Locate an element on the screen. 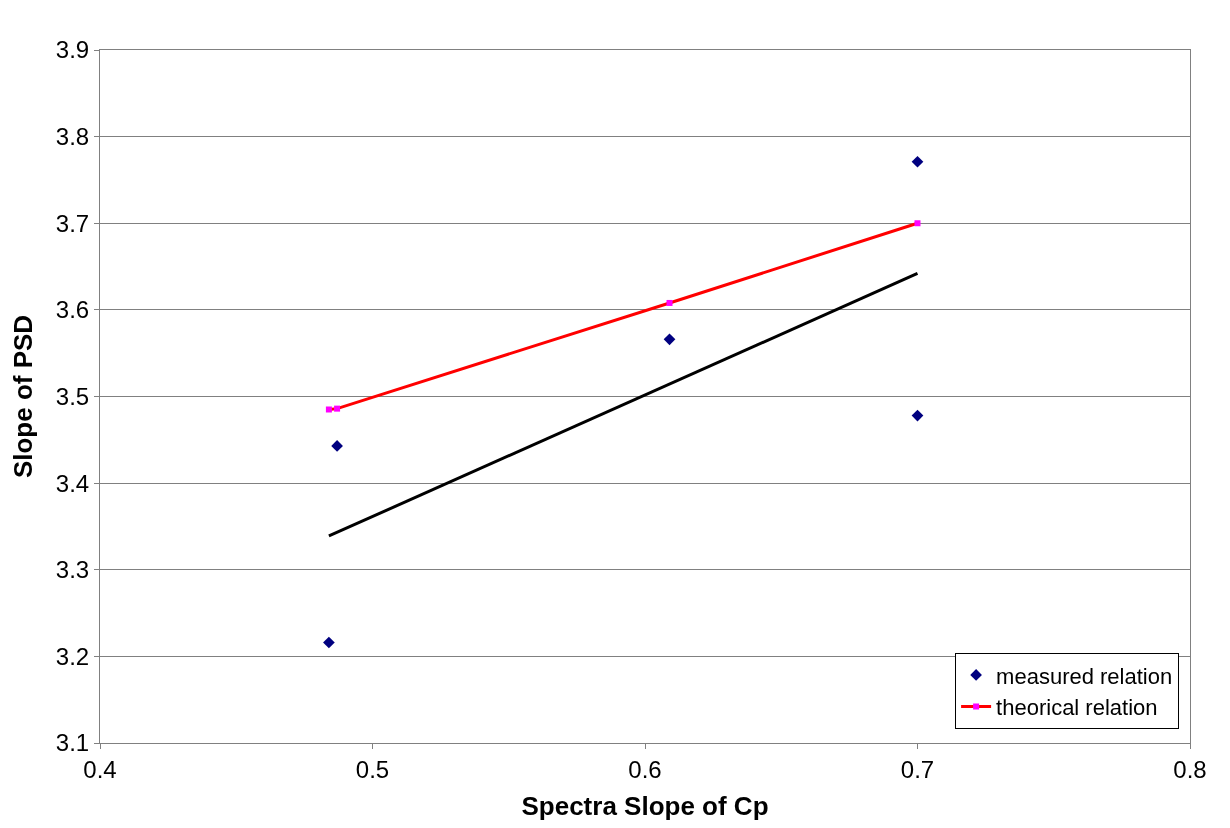 This screenshot has width=1230, height=828. y-tick-label: 3.8 is located at coordinates (72, 137).